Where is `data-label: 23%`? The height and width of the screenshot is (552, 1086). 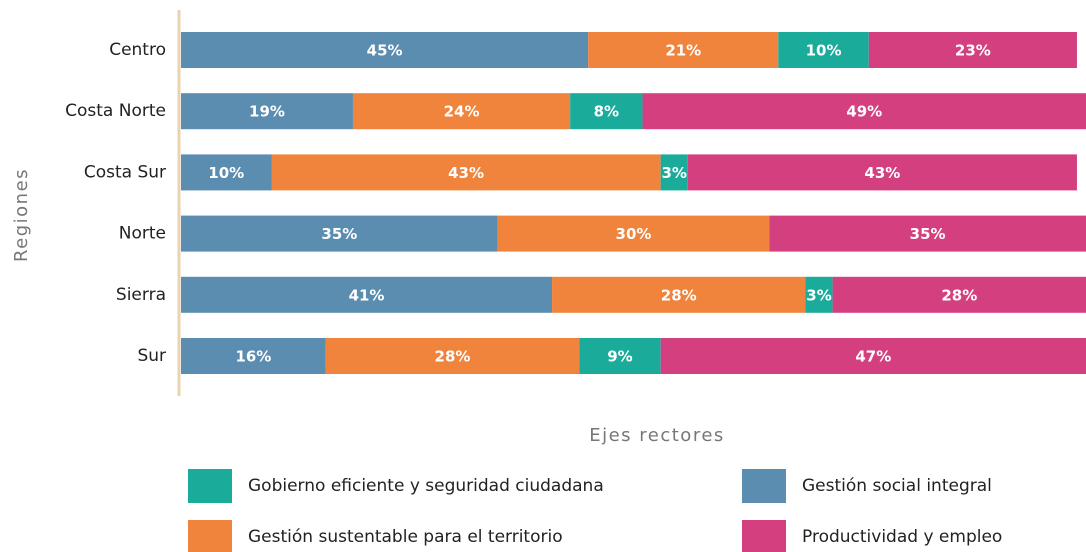
data-label: 23% is located at coordinates (973, 51).